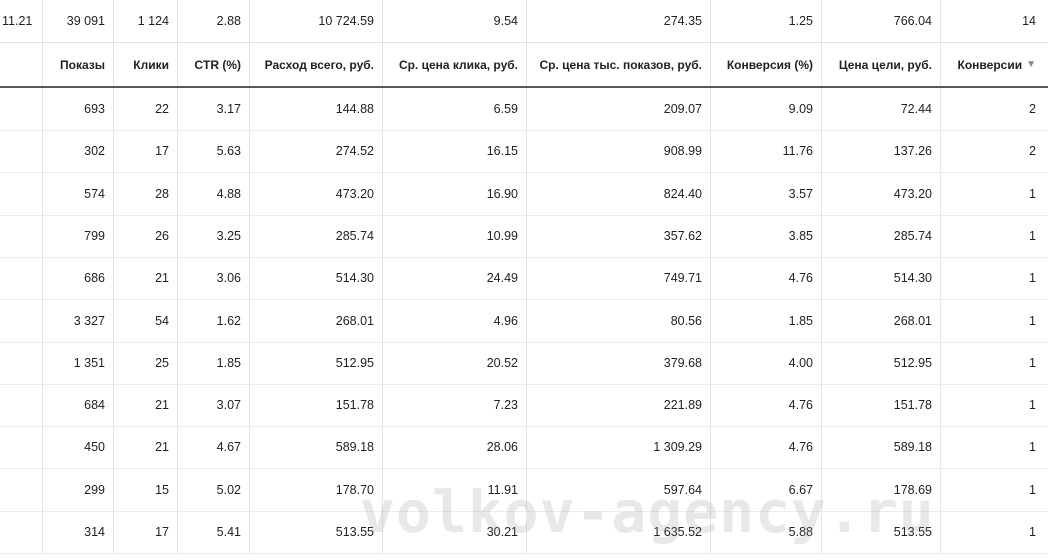  I want to click on cell-conversions: 2, so click(992, 109).